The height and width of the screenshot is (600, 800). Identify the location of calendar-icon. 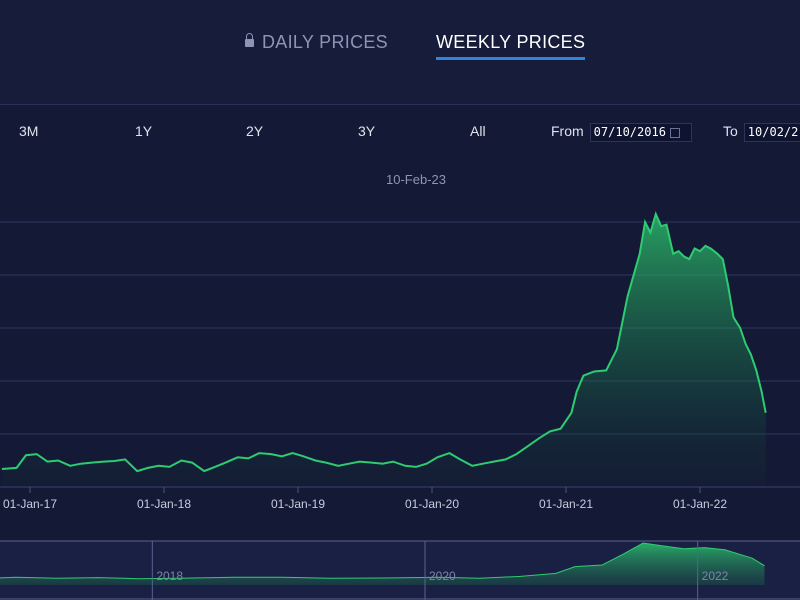
(674, 132).